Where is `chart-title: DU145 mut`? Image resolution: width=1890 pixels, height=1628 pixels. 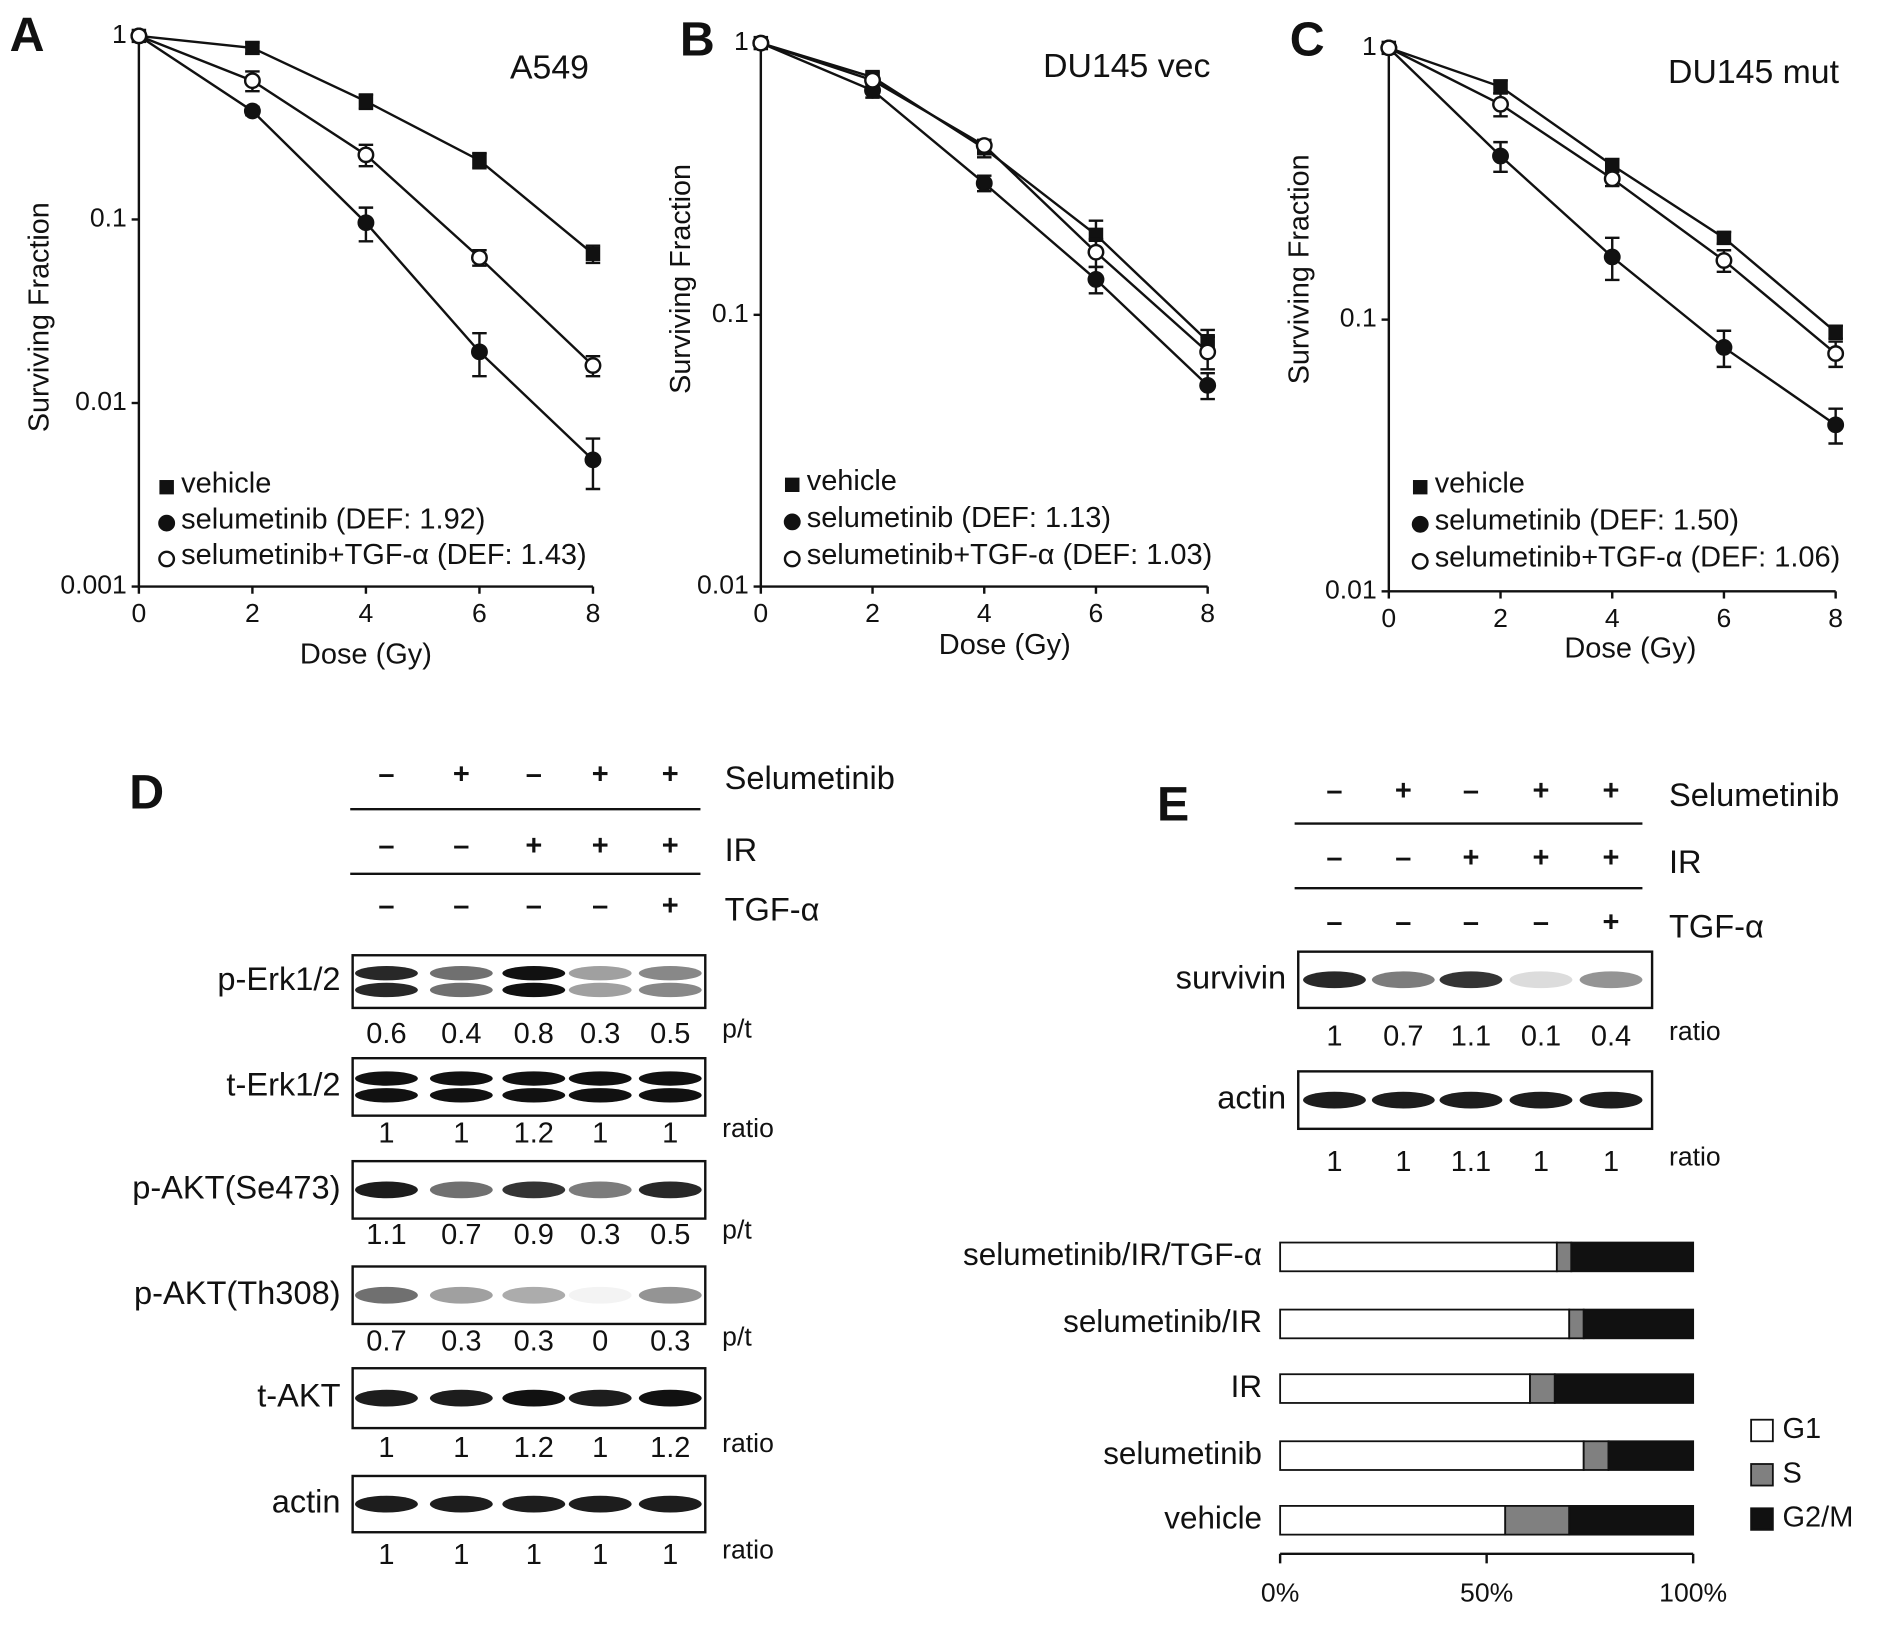 chart-title: DU145 mut is located at coordinates (1754, 72).